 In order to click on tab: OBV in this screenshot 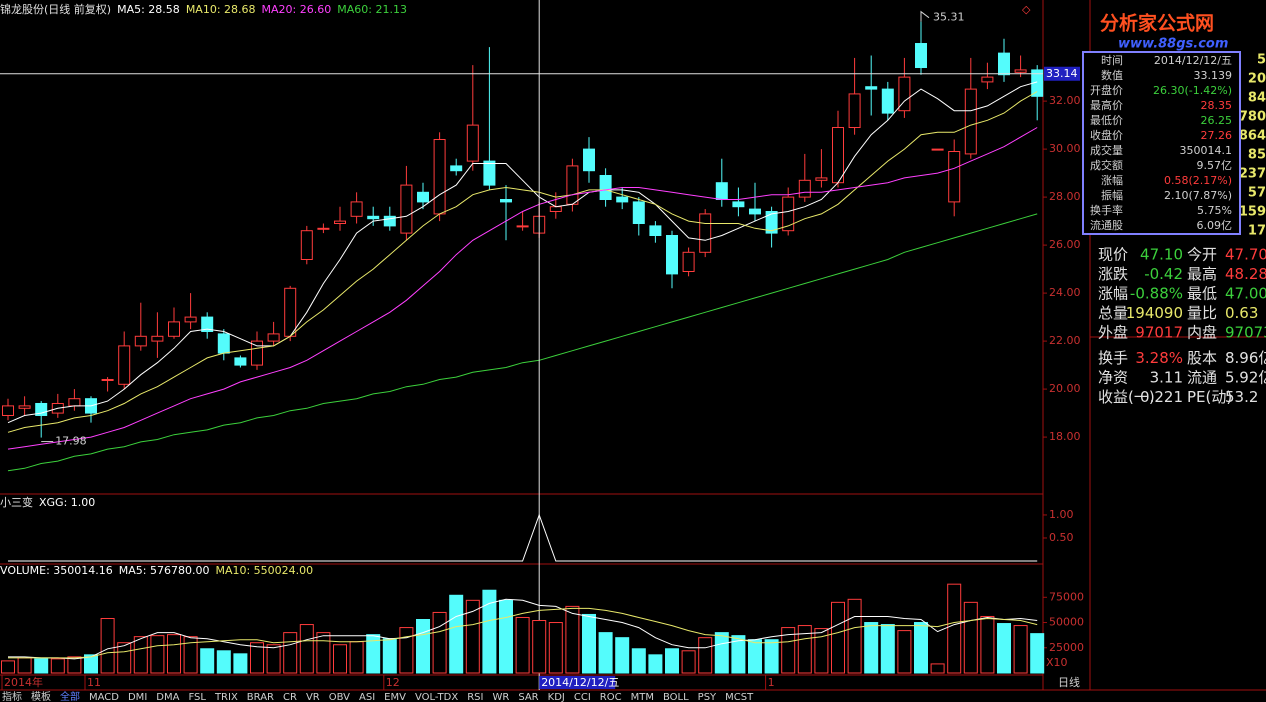, I will do `click(339, 697)`.